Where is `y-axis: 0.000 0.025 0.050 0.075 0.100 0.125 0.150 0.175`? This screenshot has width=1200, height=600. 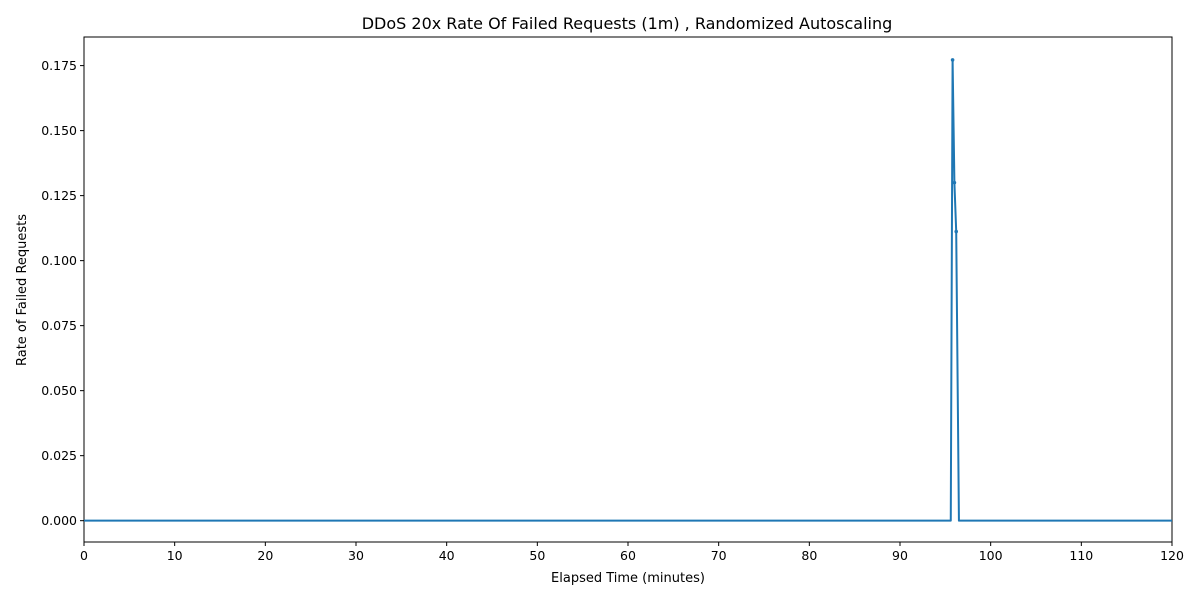
y-axis: 0.000 0.025 0.050 0.075 0.100 0.125 0.150 0.175 is located at coordinates (62, 293).